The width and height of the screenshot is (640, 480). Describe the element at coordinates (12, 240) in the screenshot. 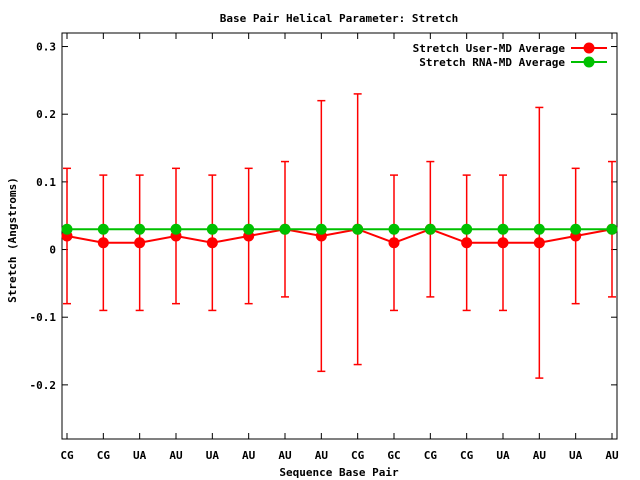

I see `y-axis-label: Stretch (Angstroms)` at that location.